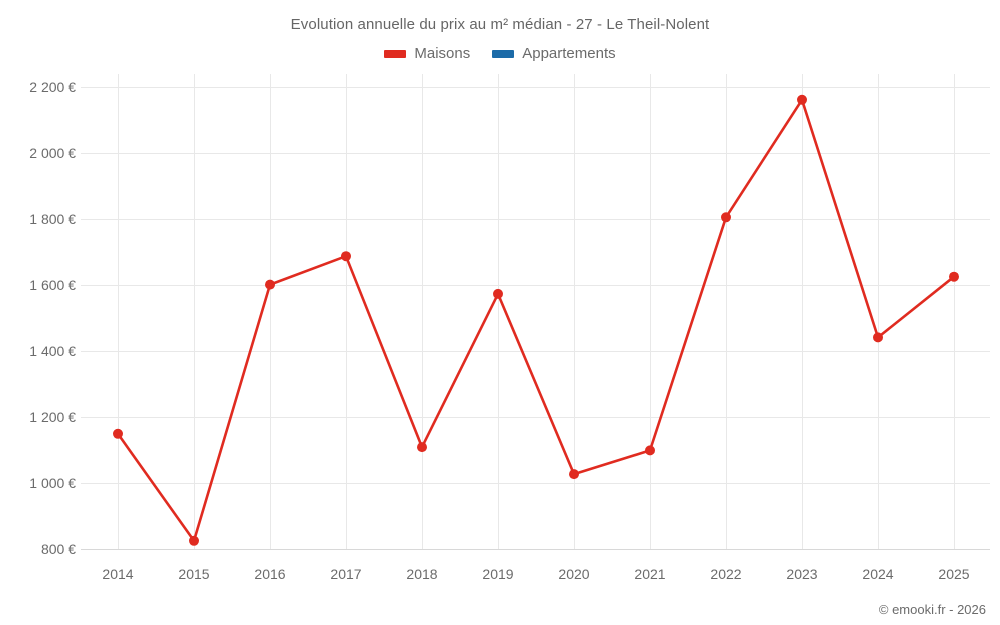 Image resolution: width=1000 pixels, height=625 pixels. Describe the element at coordinates (270, 284) in the screenshot. I see `data-point-maisons-2016` at that location.